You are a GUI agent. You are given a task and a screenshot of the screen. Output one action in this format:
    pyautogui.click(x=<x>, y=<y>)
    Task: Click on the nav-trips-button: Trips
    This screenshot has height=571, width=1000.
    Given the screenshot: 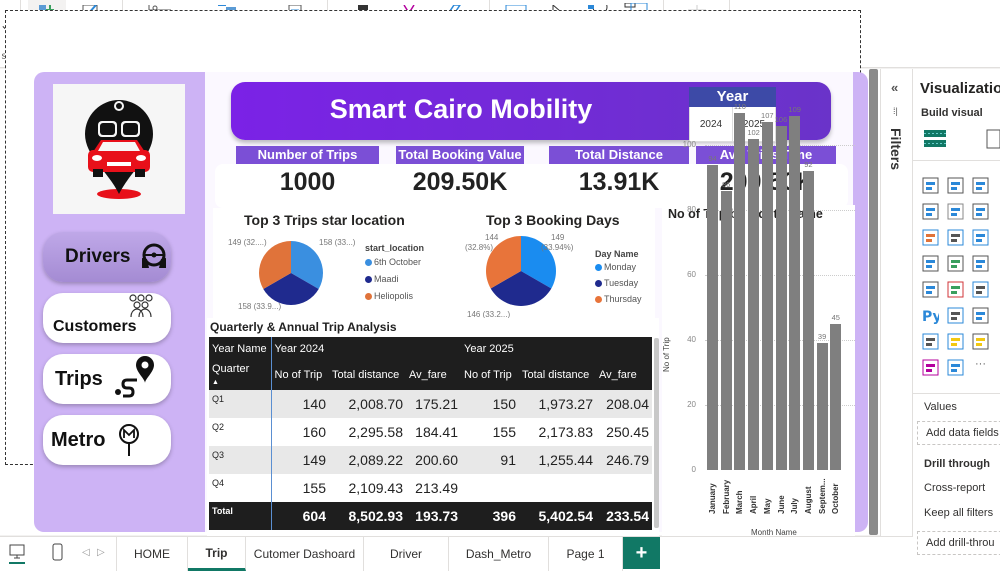 What is the action you would take?
    pyautogui.click(x=107, y=379)
    